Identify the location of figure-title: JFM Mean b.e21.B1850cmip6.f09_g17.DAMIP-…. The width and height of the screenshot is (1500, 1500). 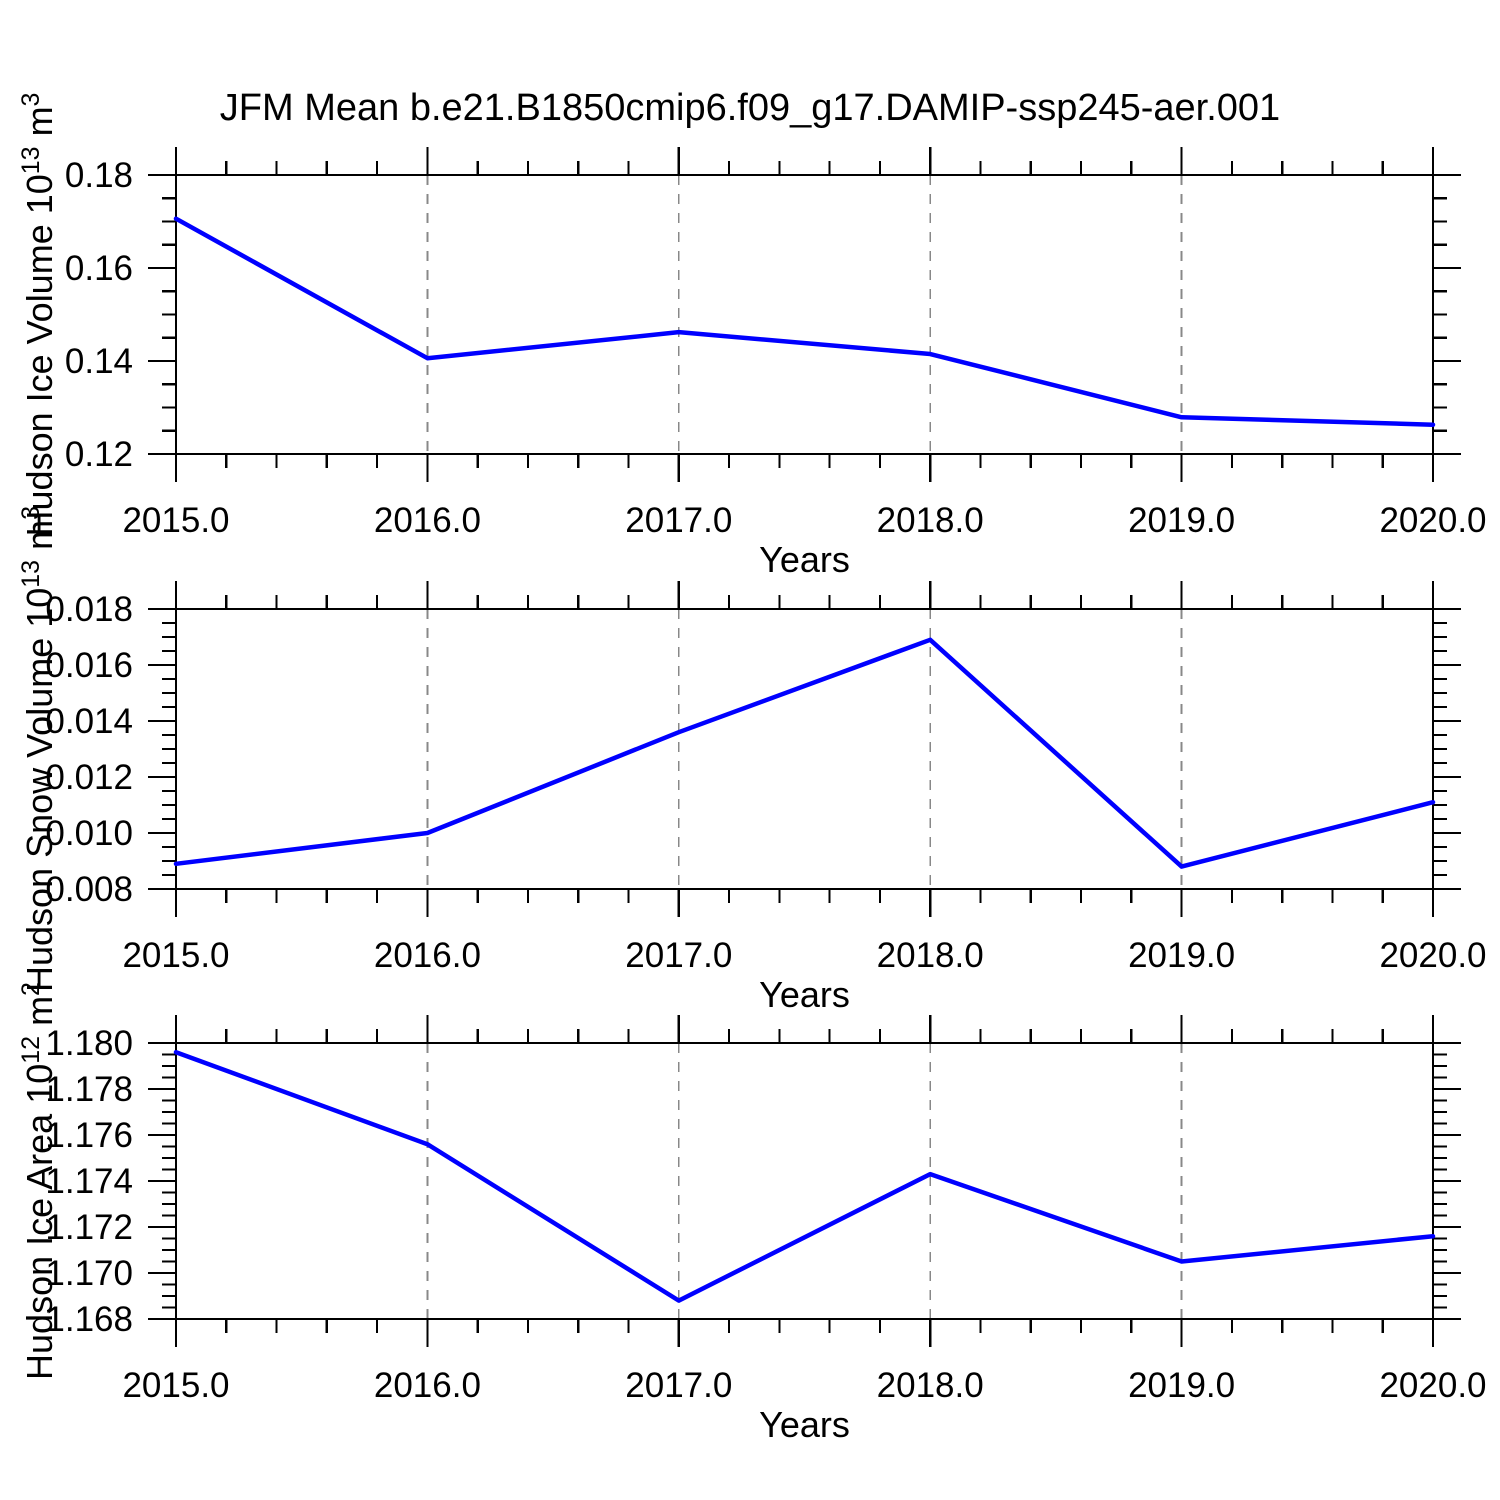
(750, 108).